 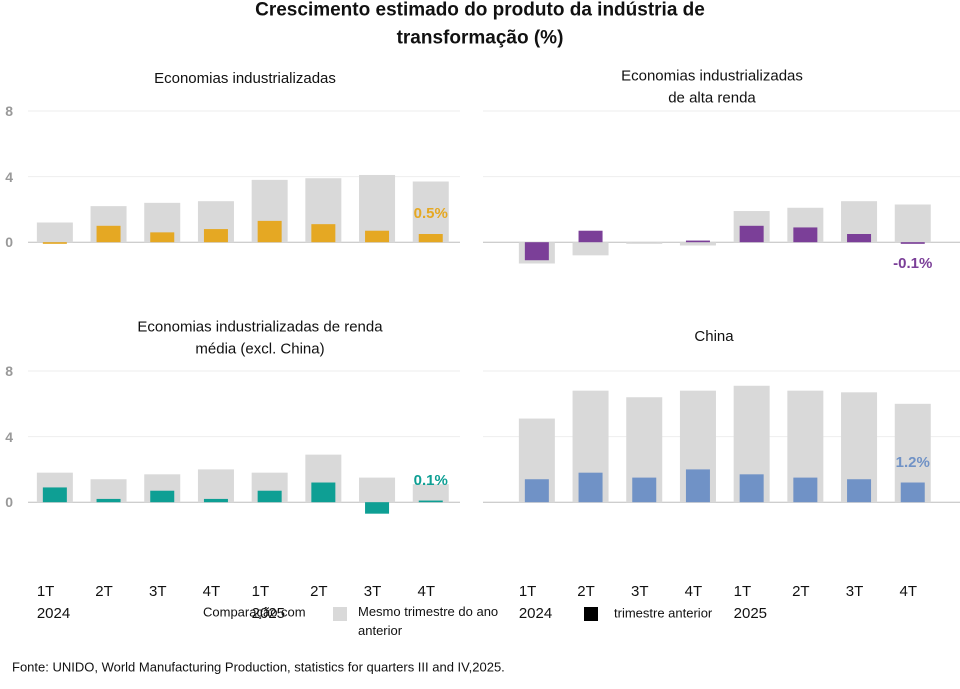 I want to click on legend-label: trimestre anterior, so click(x=663, y=613).